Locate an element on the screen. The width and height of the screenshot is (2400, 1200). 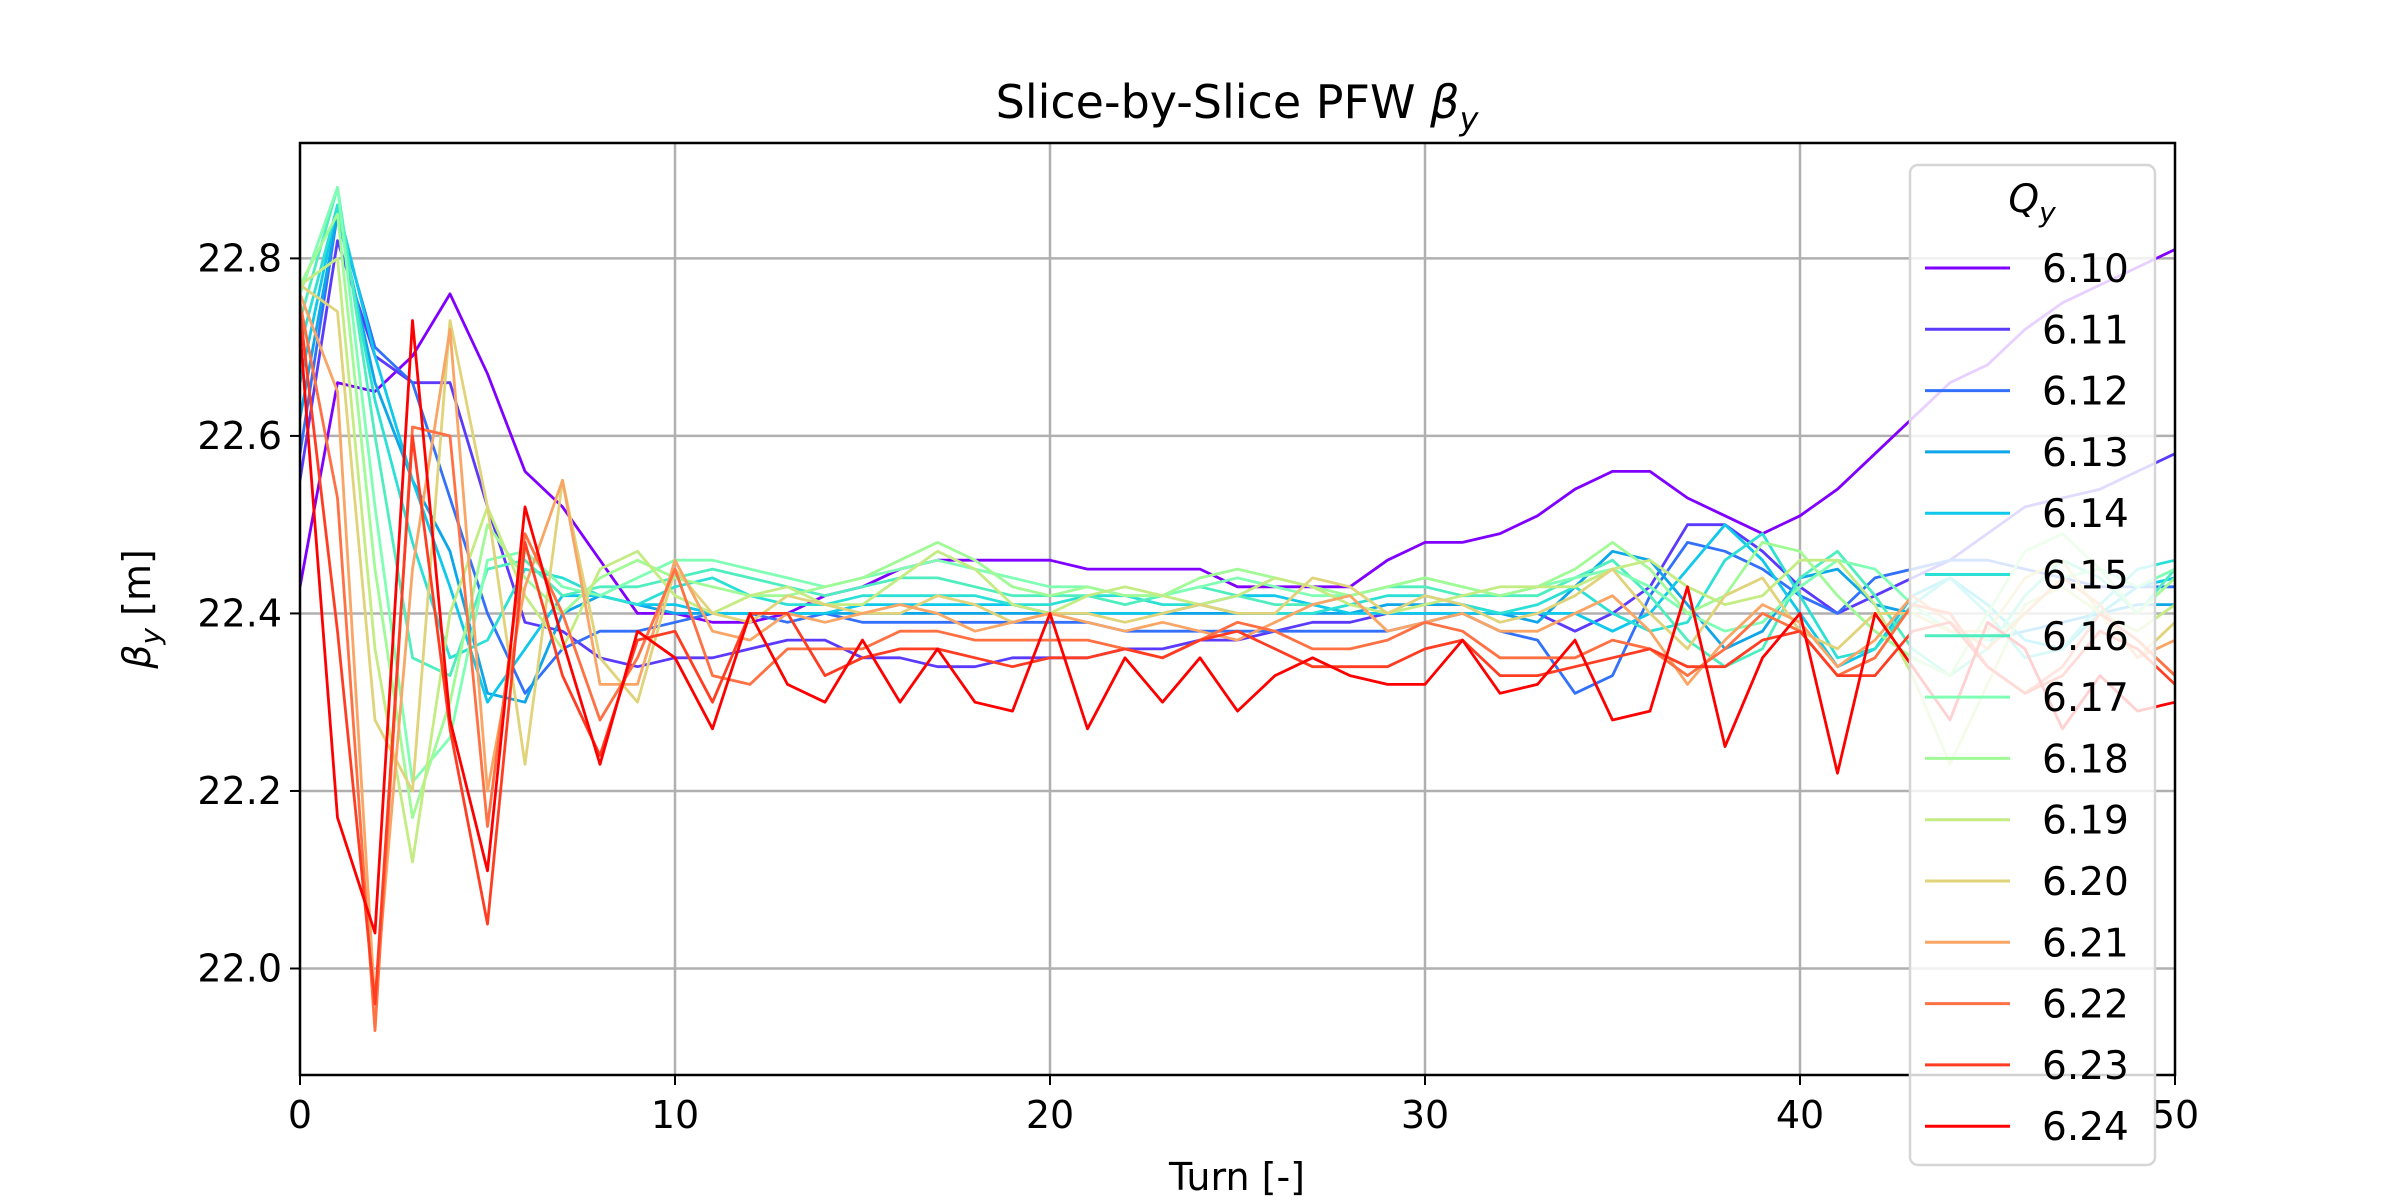
legend-label: 6.12 is located at coordinates (2085, 392).